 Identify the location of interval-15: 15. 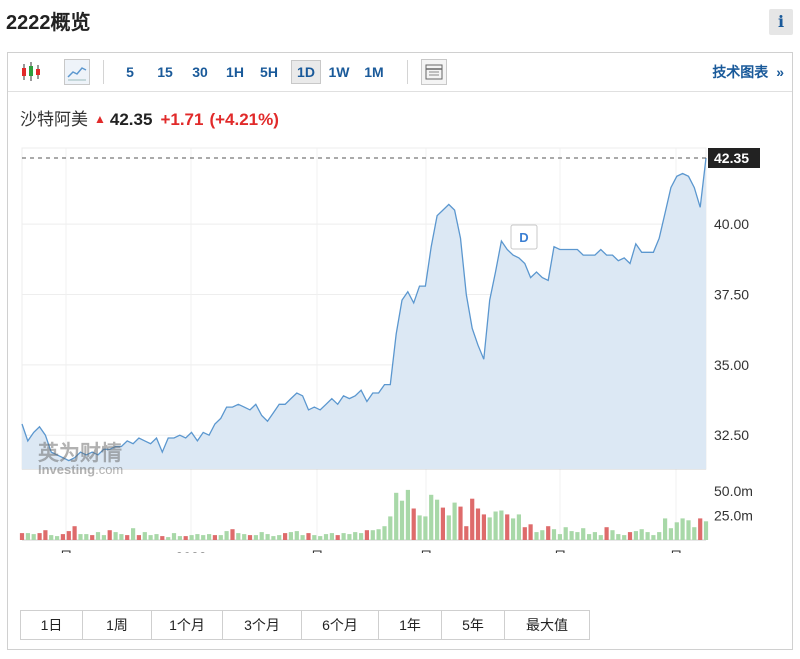
(165, 72).